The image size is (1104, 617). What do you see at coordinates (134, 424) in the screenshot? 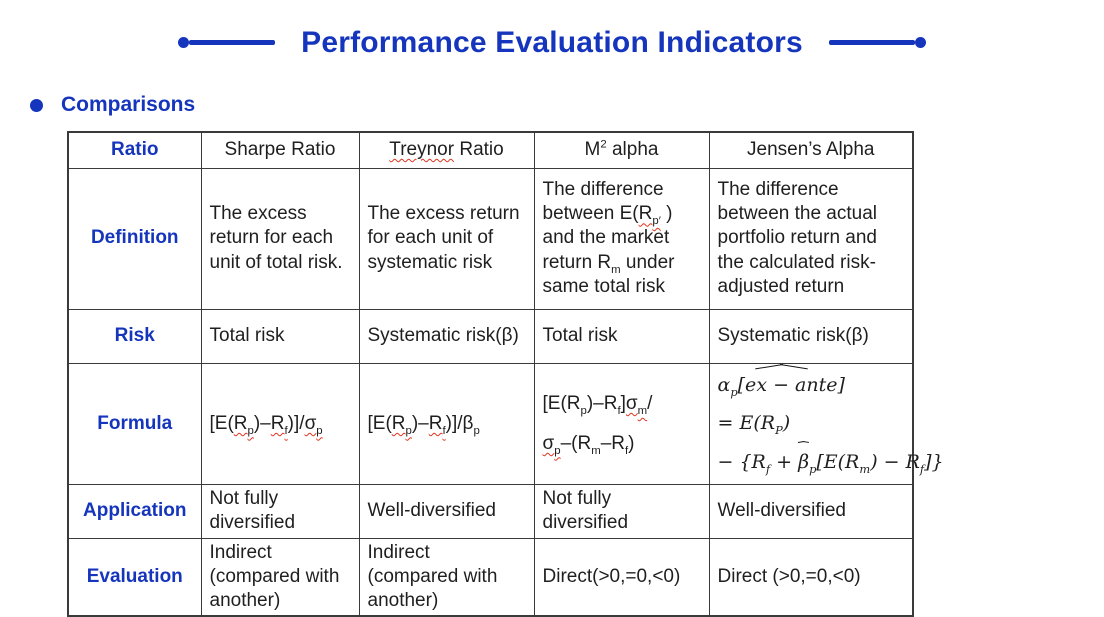
I see `row-label-formula: Formula` at bounding box center [134, 424].